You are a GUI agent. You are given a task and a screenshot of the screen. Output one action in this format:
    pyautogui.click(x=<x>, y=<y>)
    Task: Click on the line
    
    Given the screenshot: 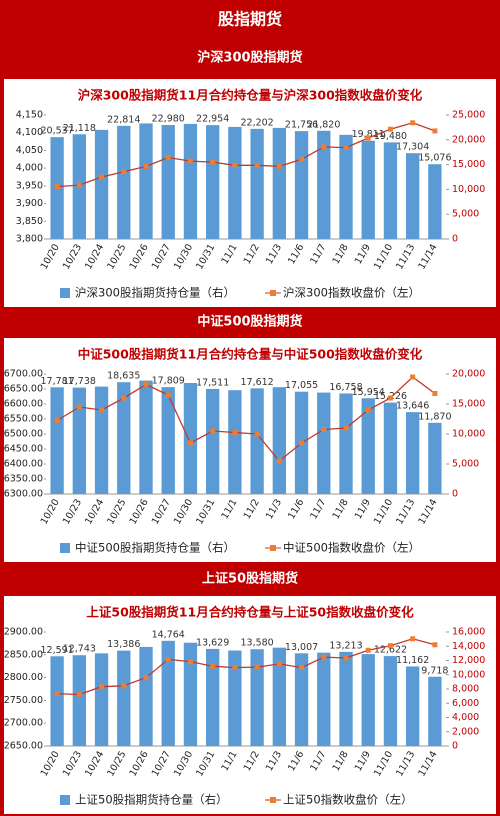 What is the action you would take?
    pyautogui.click(x=246, y=155)
    